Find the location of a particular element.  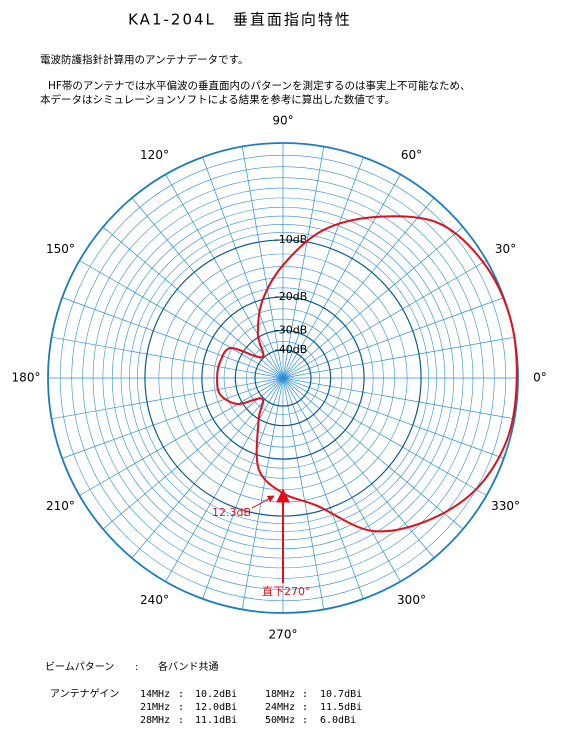

band: 50MHz is located at coordinates (280, 720).